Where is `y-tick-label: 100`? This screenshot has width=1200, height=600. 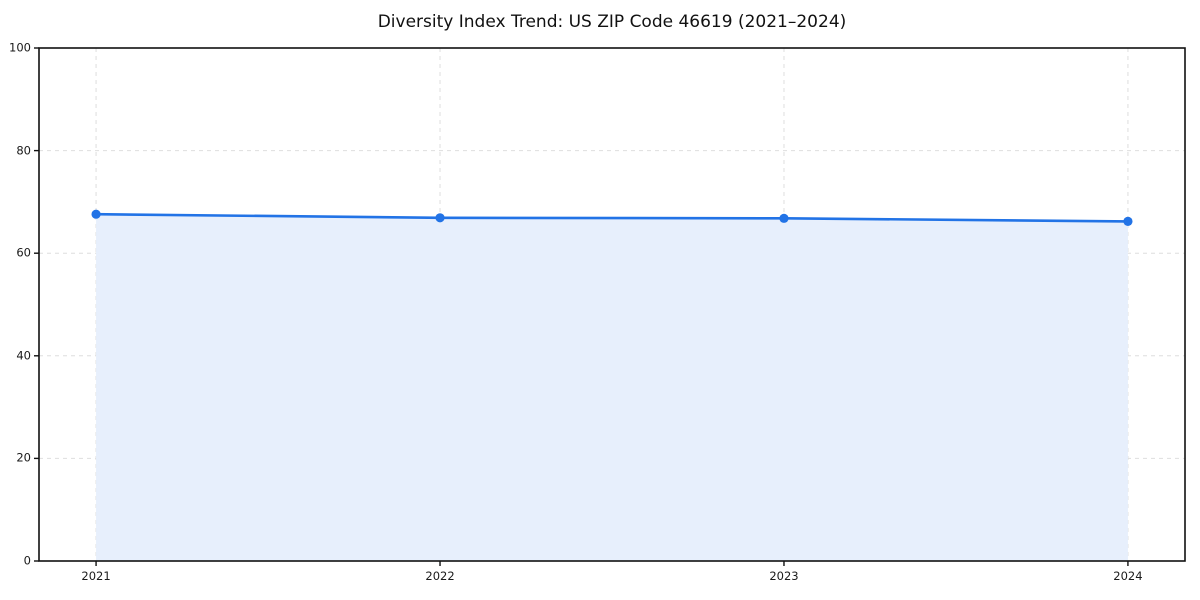
y-tick-label: 100 is located at coordinates (20, 47).